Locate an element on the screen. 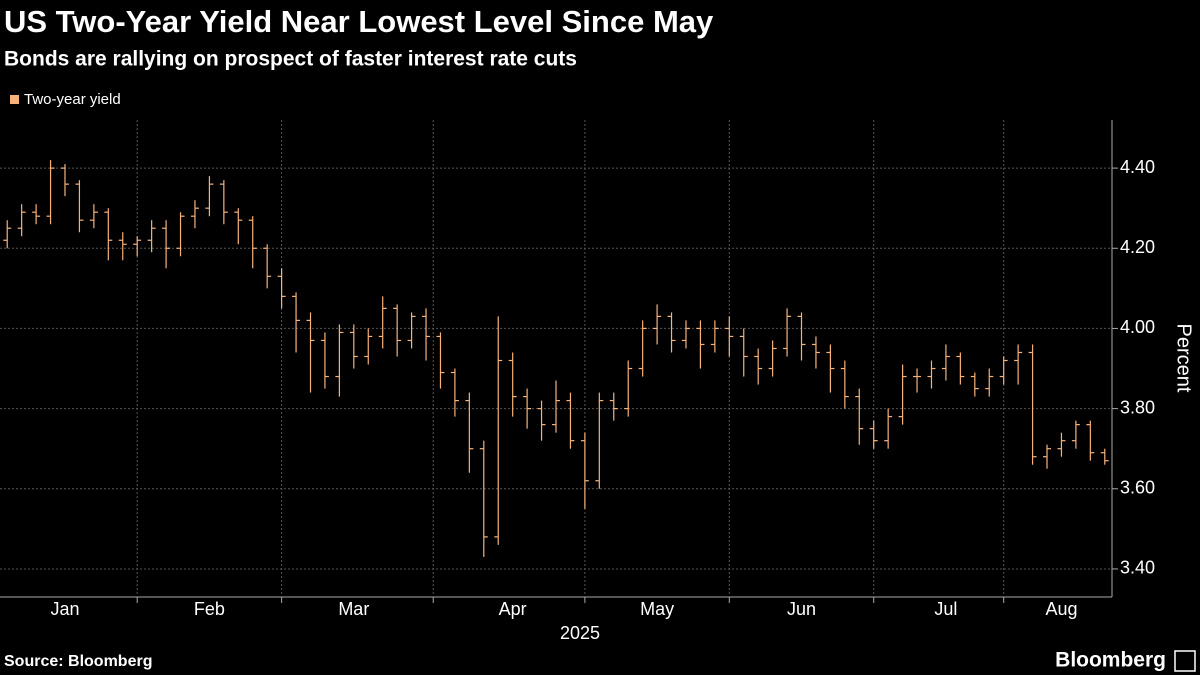  x-tick-label: May is located at coordinates (657, 609).